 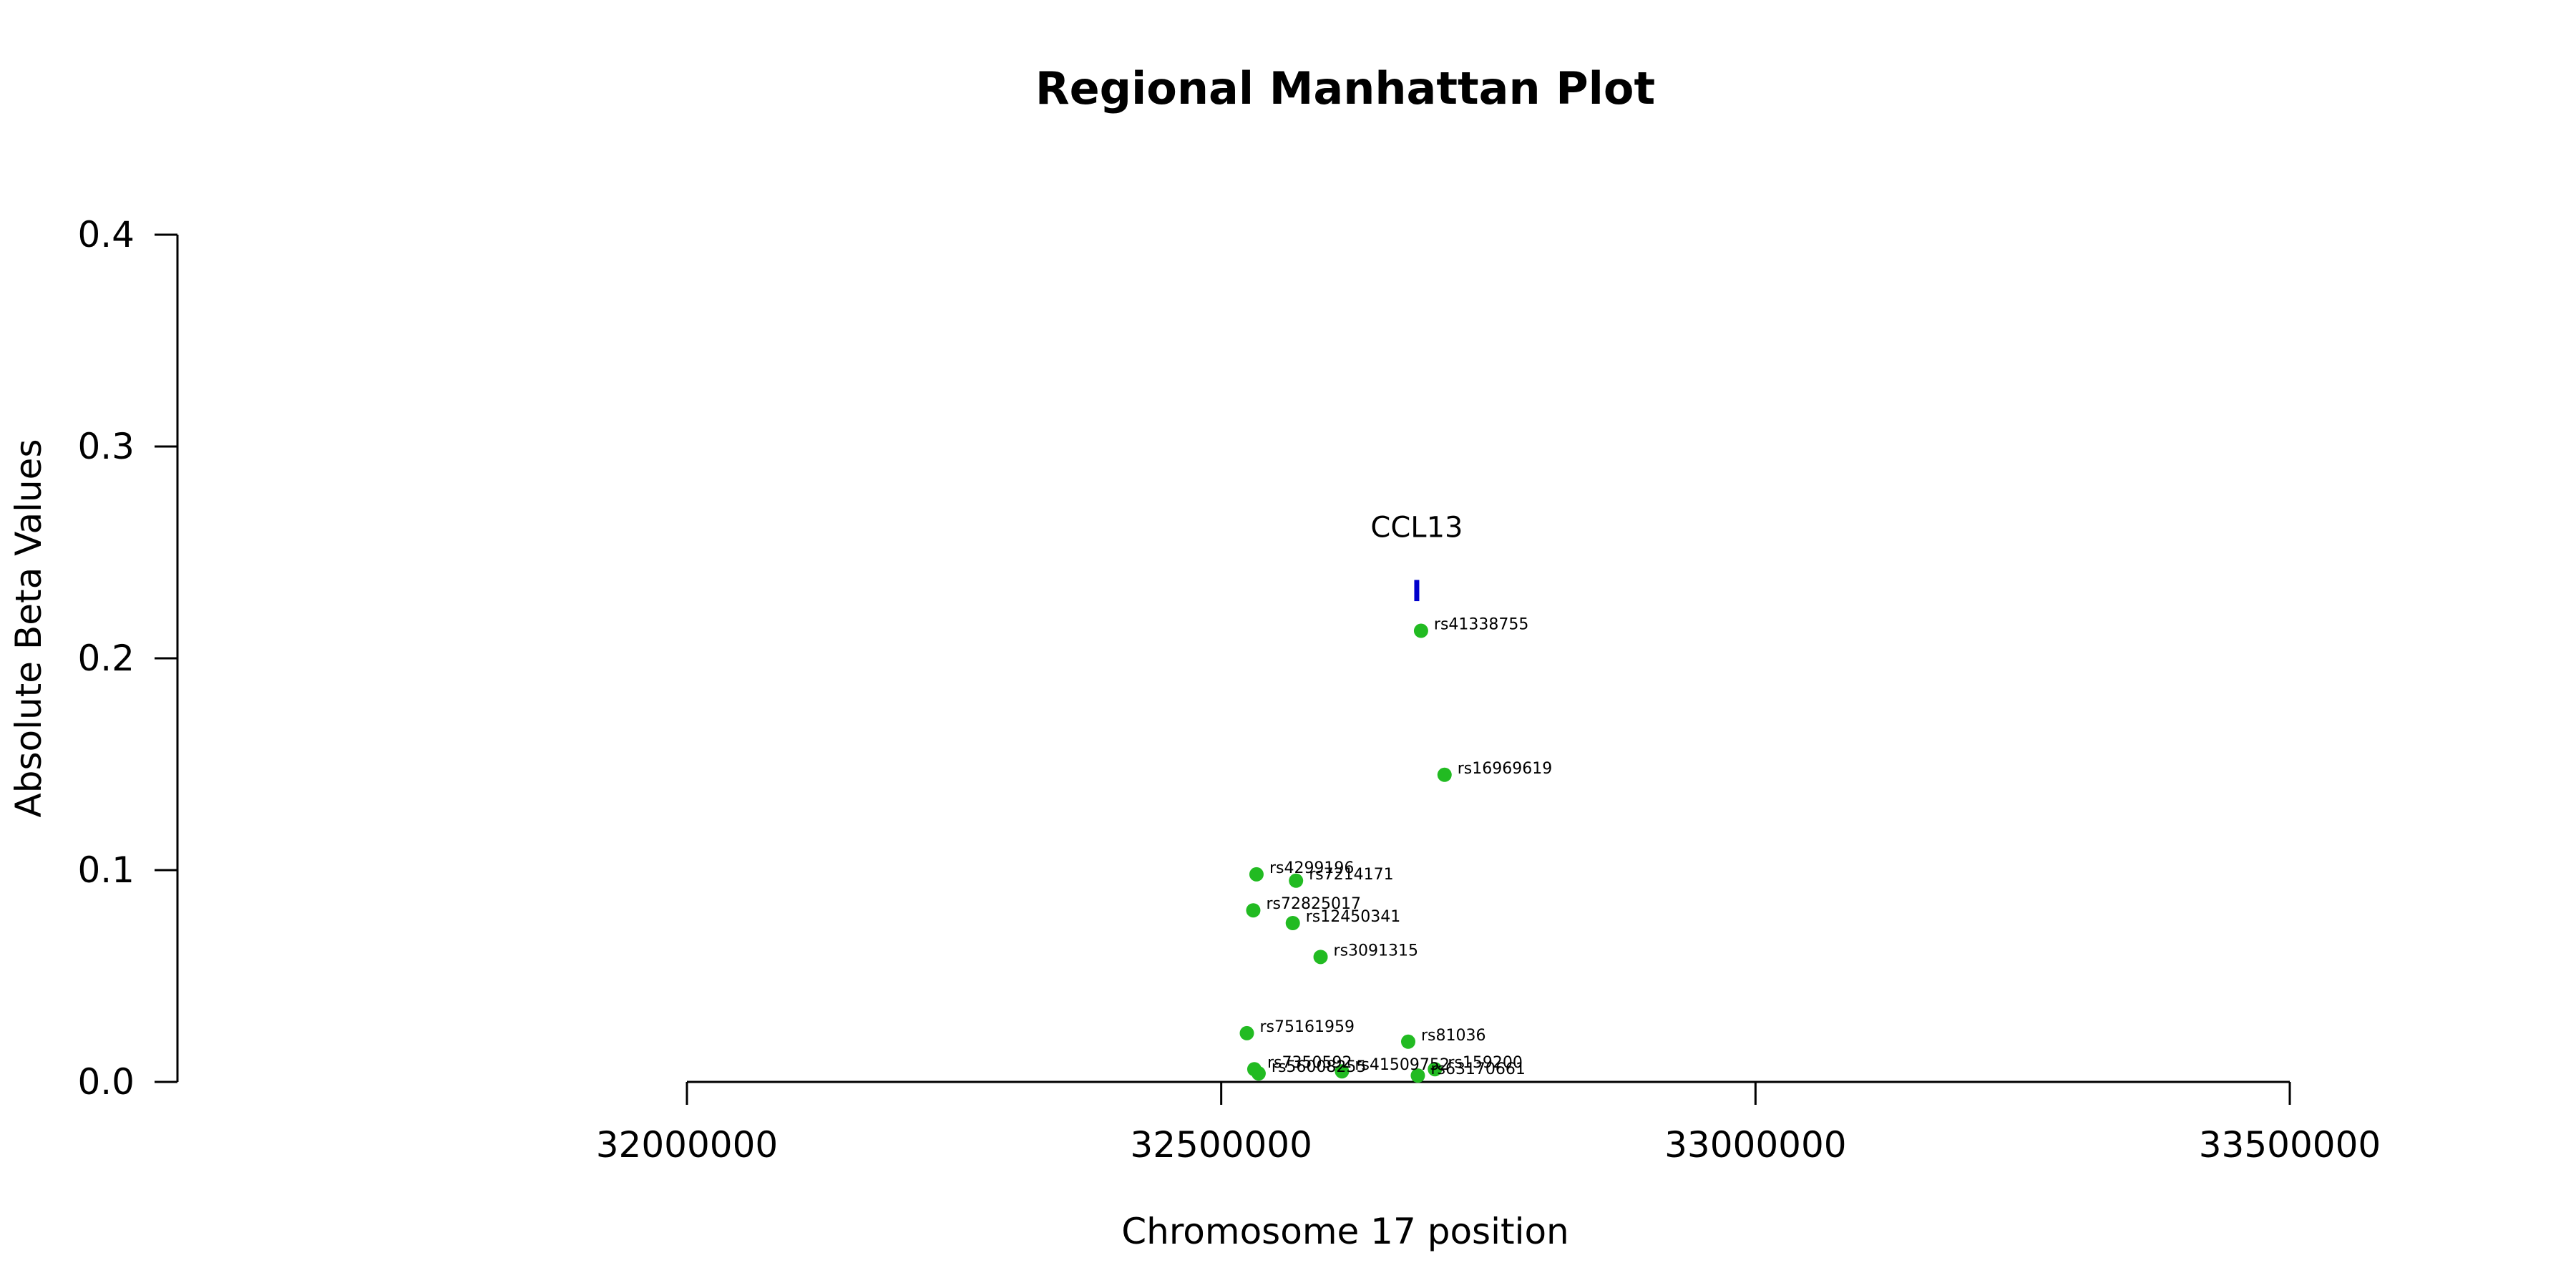 What do you see at coordinates (1505, 769) in the screenshot?
I see `snp-label: rs16969619` at bounding box center [1505, 769].